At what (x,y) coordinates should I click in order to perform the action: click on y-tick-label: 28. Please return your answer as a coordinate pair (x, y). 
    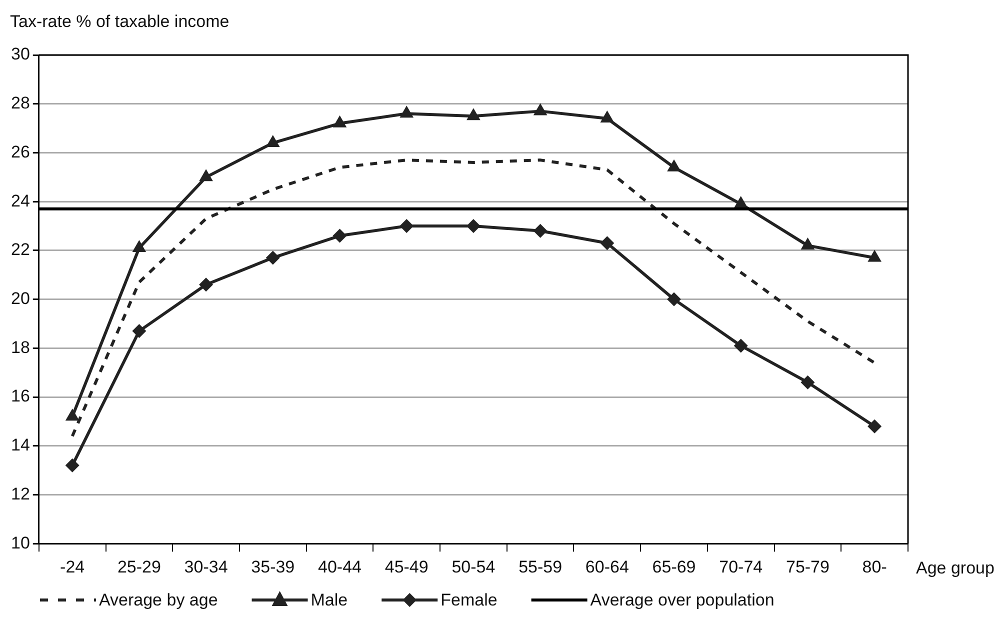
    Looking at the image, I should click on (20, 103).